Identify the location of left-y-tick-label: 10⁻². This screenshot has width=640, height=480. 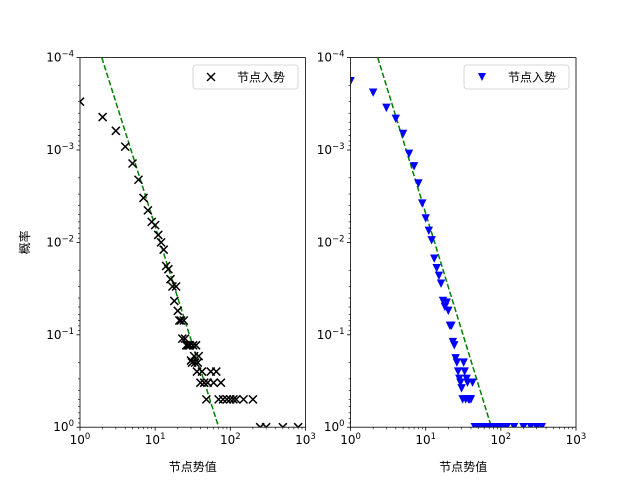
(60, 241).